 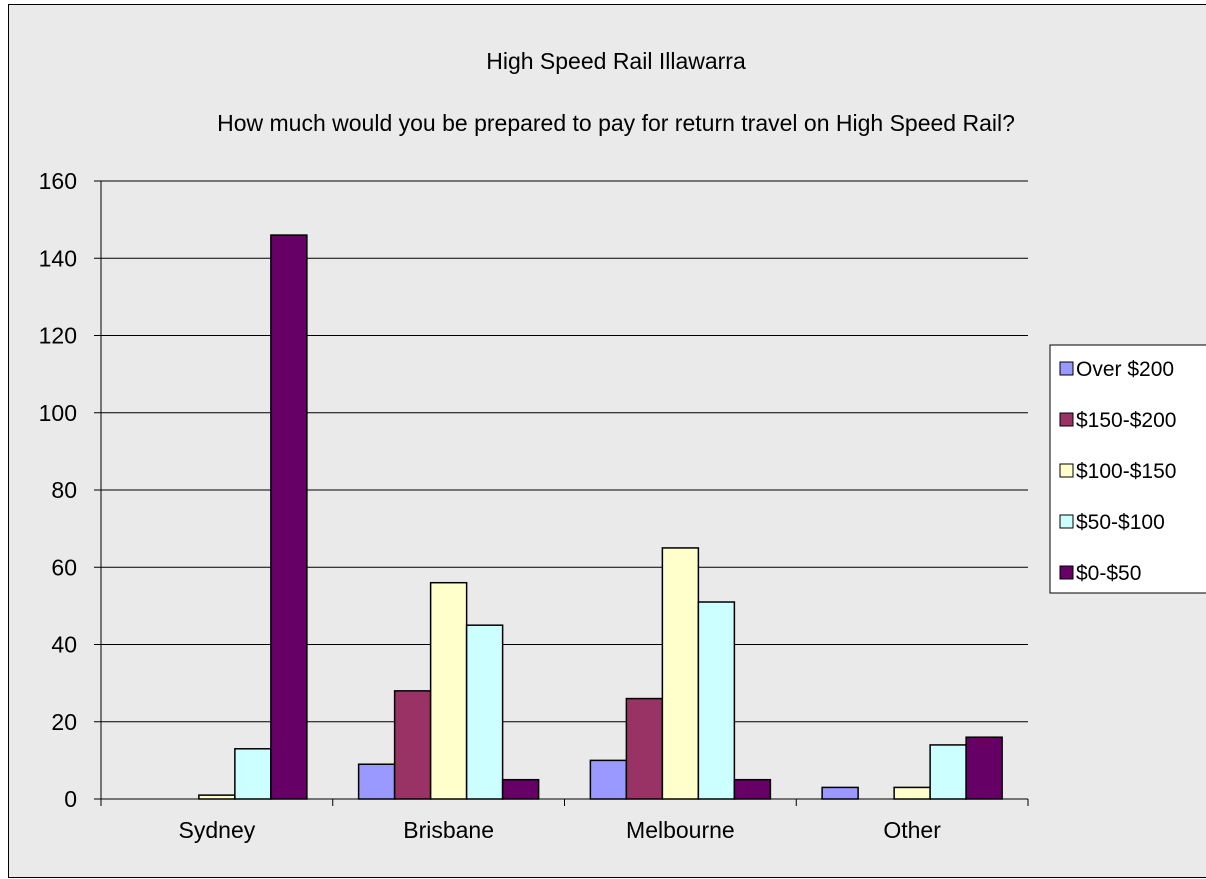 What do you see at coordinates (70, 799) in the screenshot?
I see `y-tick-label: 0` at bounding box center [70, 799].